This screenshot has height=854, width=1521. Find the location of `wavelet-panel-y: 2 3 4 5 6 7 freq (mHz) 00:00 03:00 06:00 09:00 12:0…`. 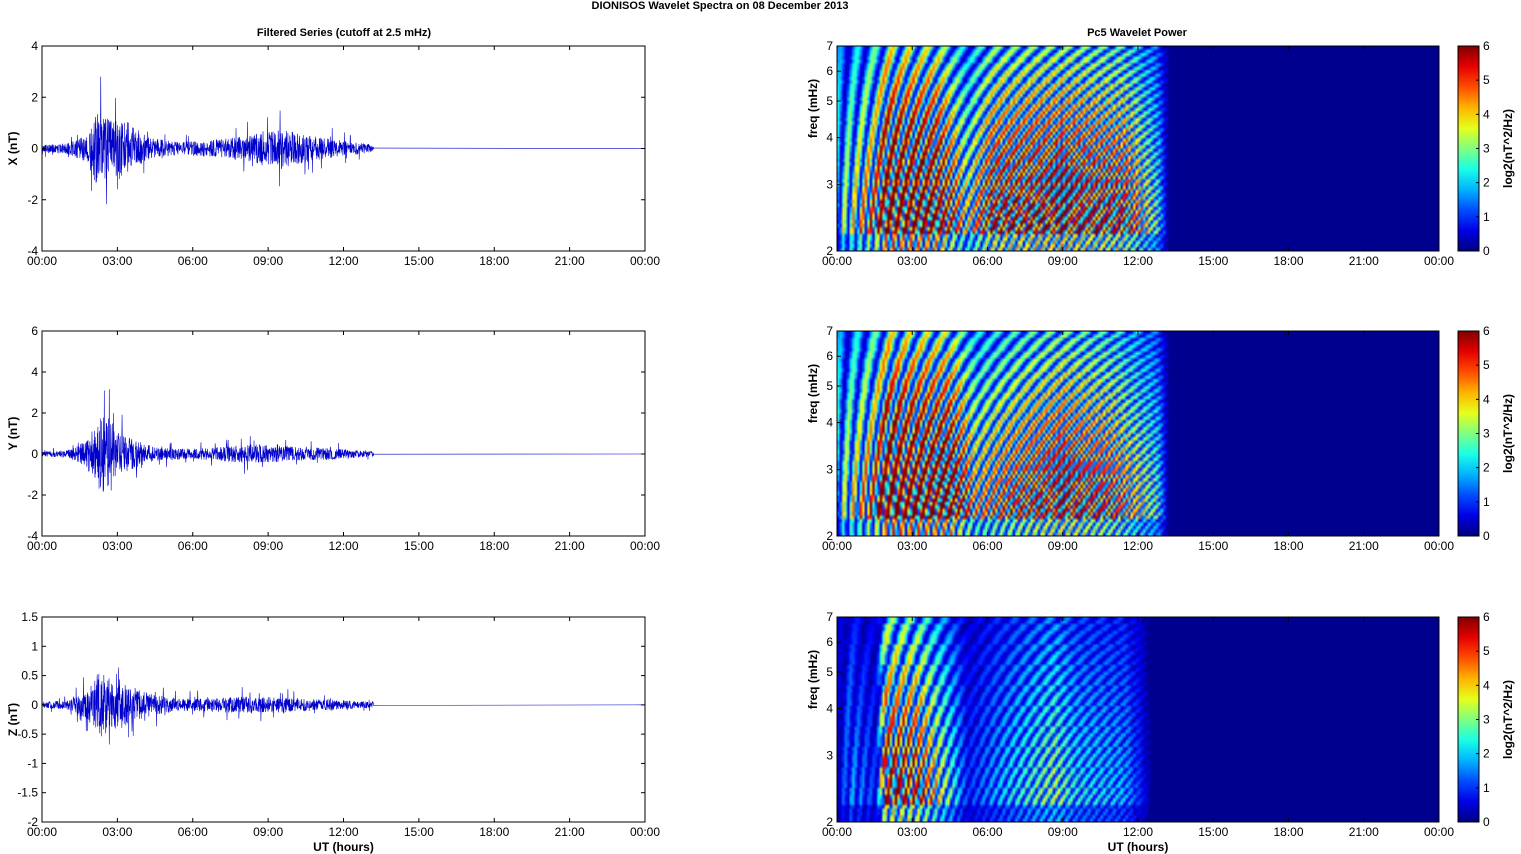

wavelet-panel-y: 2 3 4 5 6 7 freq (mHz) 00:00 03:00 06:00 09:00 12:0… is located at coordinates (1160, 438).